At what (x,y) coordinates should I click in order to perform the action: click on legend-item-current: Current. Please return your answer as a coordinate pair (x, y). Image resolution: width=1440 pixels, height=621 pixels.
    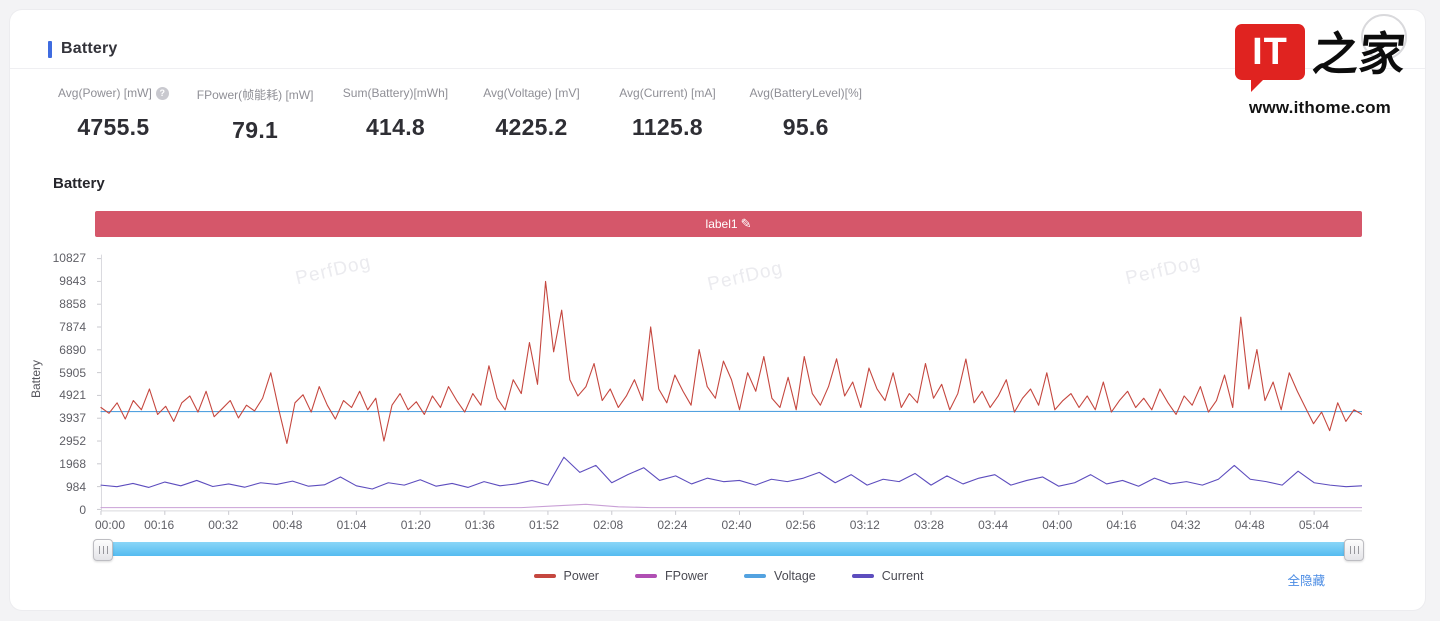
    Looking at the image, I should click on (887, 576).